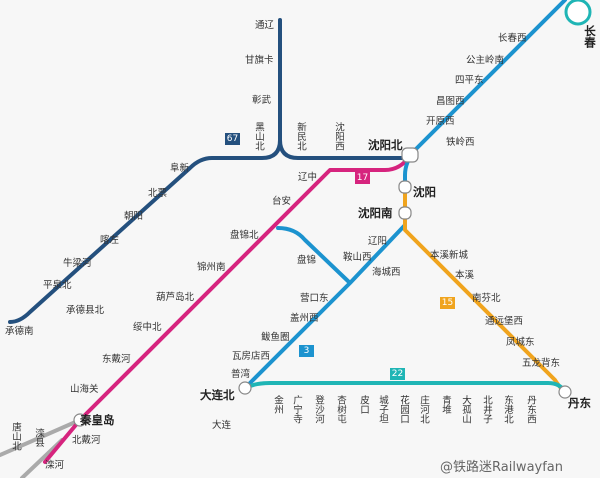 The width and height of the screenshot is (600, 478). What do you see at coordinates (579, 403) in the screenshot?
I see `hub-label: 丹东` at bounding box center [579, 403].